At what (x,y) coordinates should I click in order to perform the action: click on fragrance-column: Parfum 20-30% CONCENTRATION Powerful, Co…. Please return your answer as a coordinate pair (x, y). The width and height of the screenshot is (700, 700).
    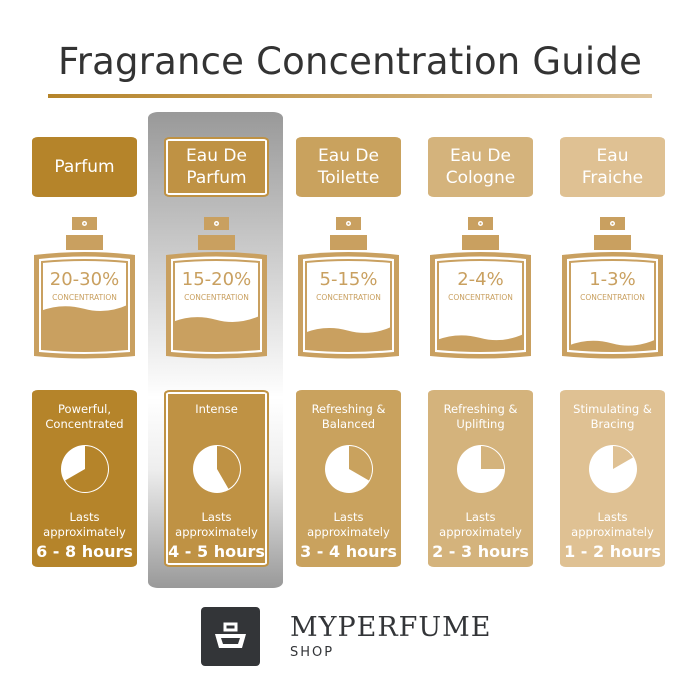
    Looking at the image, I should click on (84, 352).